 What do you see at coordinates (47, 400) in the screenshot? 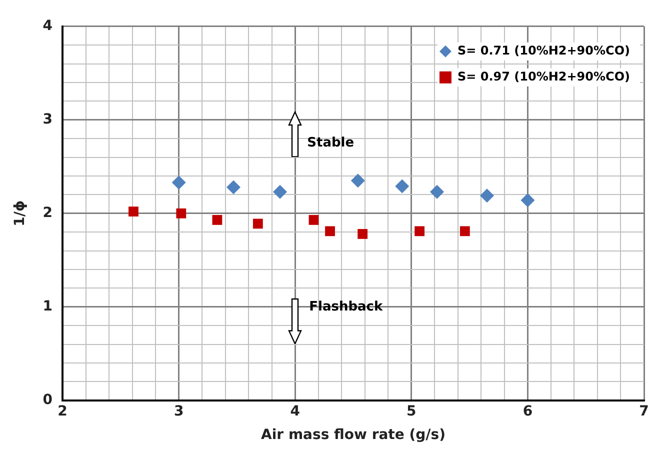
I see `y-tick-label: 0` at bounding box center [47, 400].